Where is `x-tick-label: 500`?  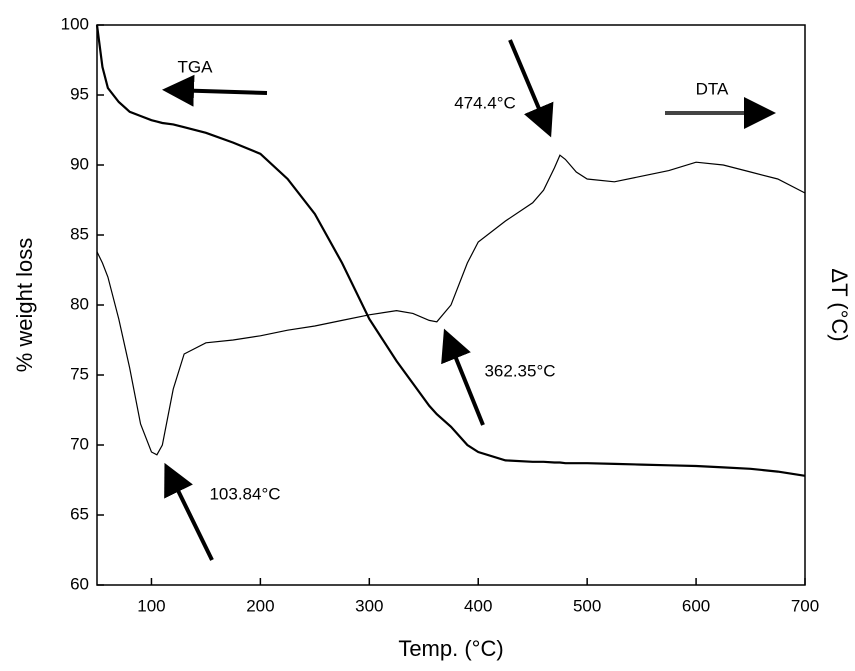
x-tick-label: 500 is located at coordinates (587, 605).